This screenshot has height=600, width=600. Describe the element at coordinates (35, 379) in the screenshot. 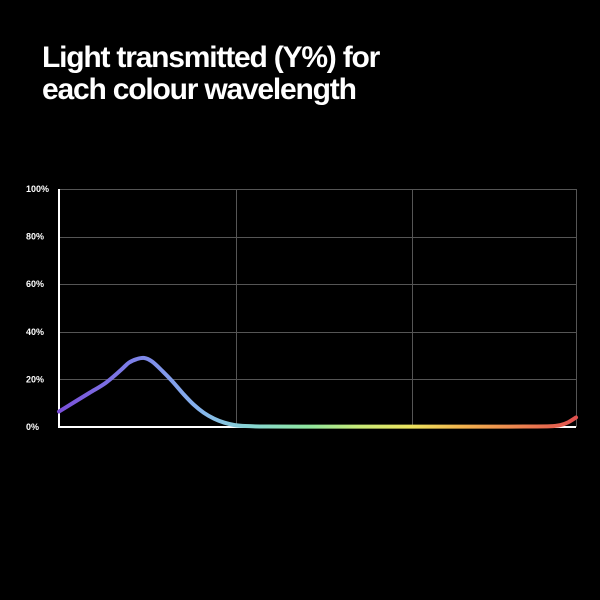

I see `y-tick-label-20: 20%` at that location.